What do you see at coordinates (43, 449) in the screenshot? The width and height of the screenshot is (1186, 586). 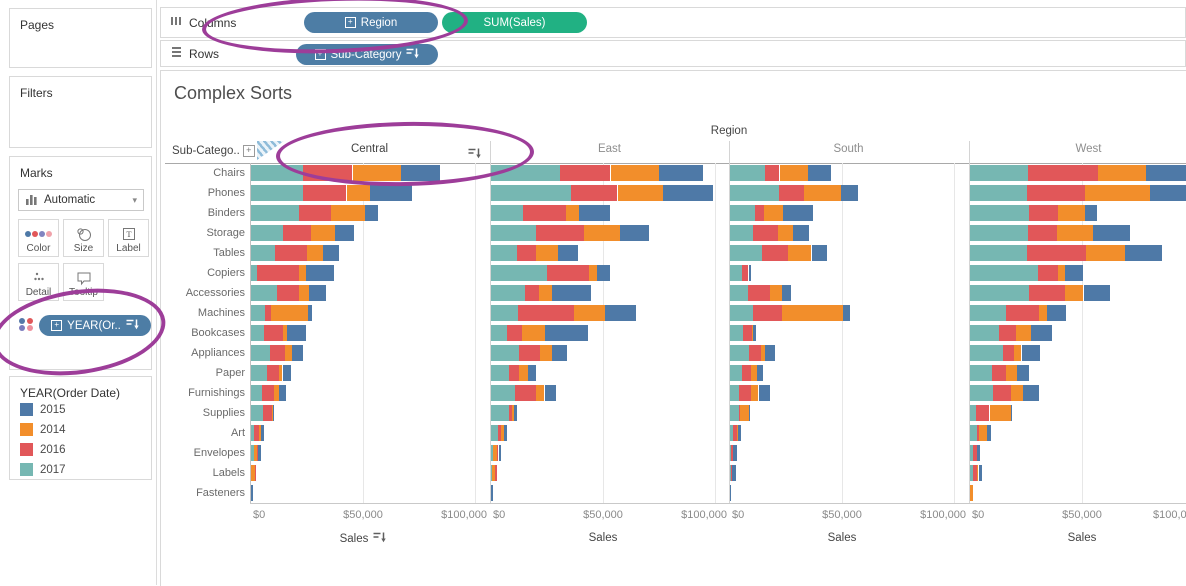 I see `legend-item-2016: 2016` at bounding box center [43, 449].